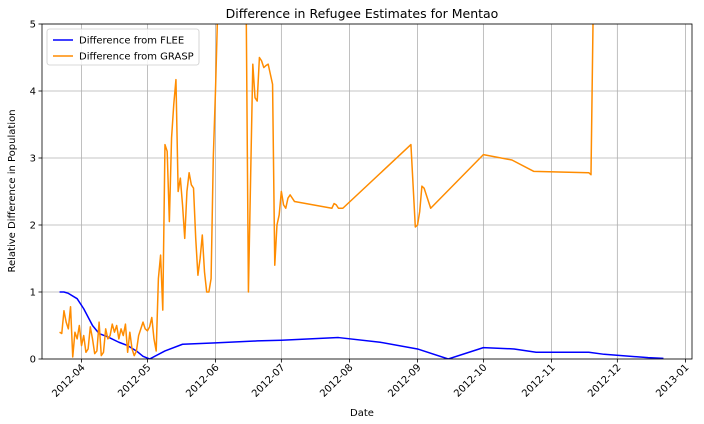  What do you see at coordinates (136, 57) in the screenshot?
I see `legend-label: Difference from GRASP` at bounding box center [136, 57].